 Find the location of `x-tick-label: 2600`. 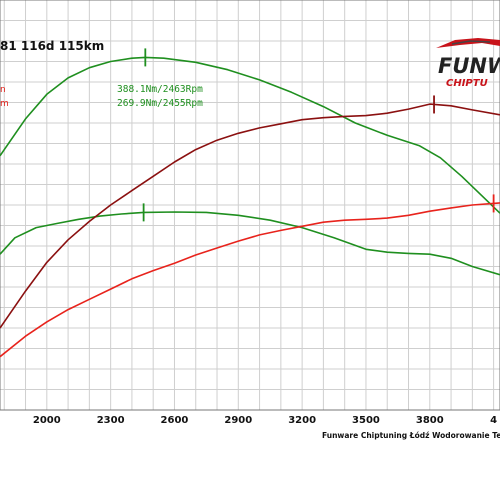

x-tick-label: 2600 is located at coordinates (175, 420).